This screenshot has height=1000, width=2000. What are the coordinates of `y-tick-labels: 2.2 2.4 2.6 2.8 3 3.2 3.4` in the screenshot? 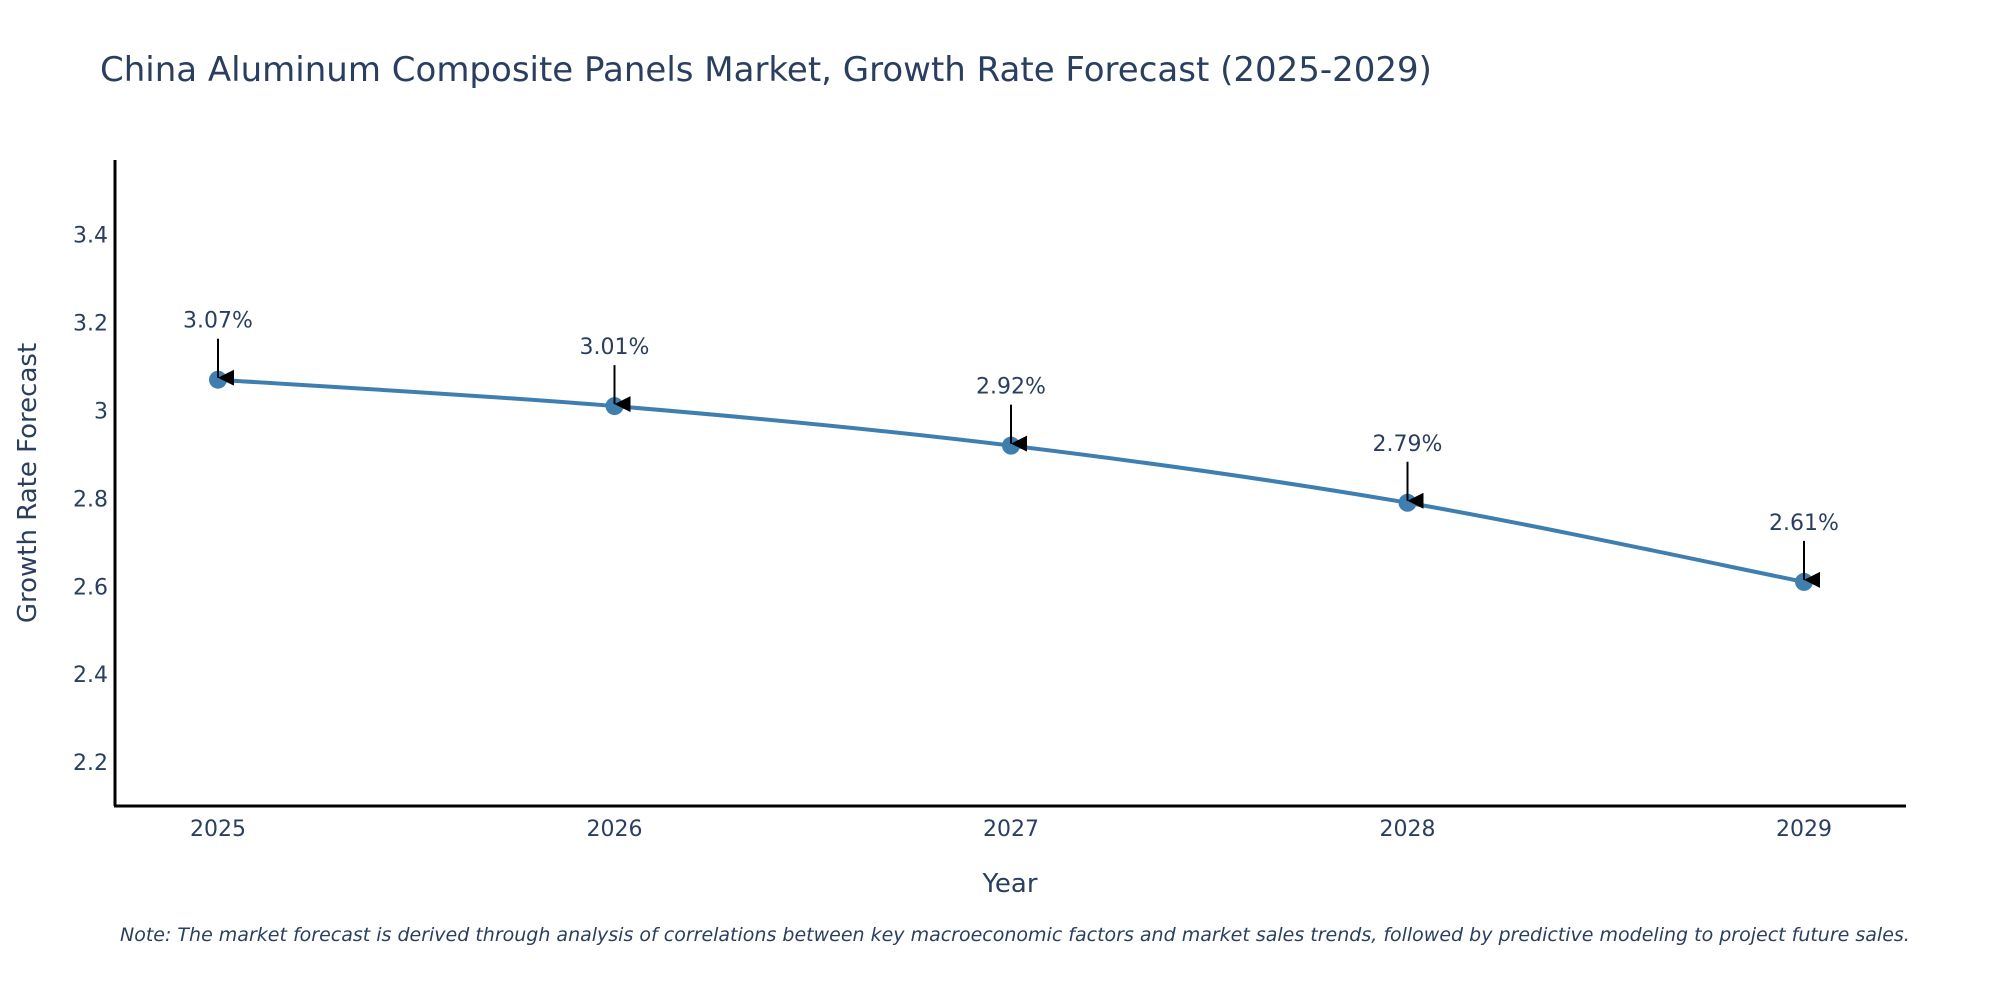 It's located at (90, 500).